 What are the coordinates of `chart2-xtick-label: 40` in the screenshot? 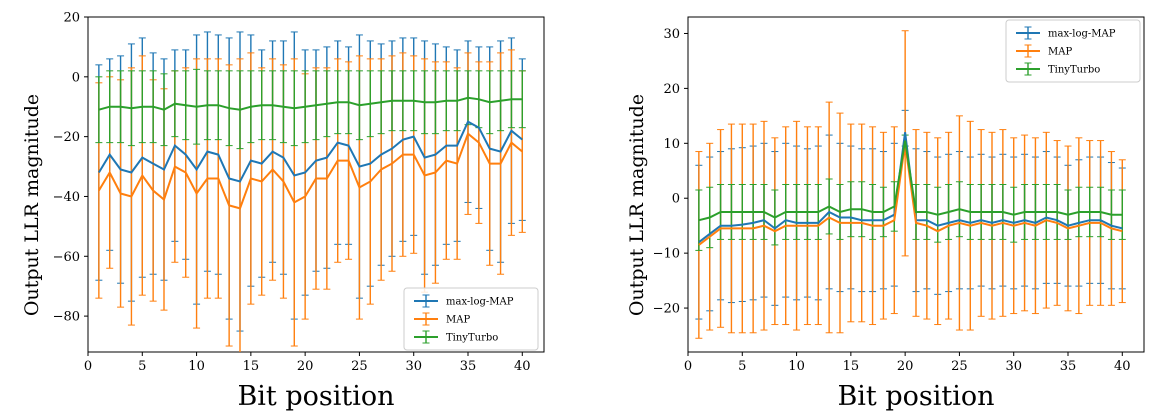 It's located at (1122, 366).